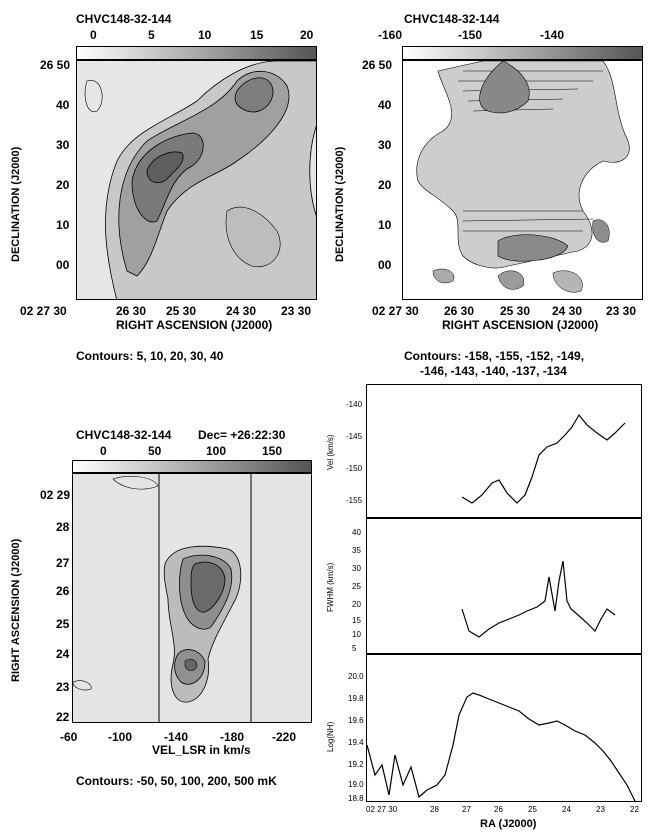 The width and height of the screenshot is (667, 834). What do you see at coordinates (194, 325) in the screenshot?
I see `panel-a-xlabel: RIGHT ASCENSION (J2000)` at bounding box center [194, 325].